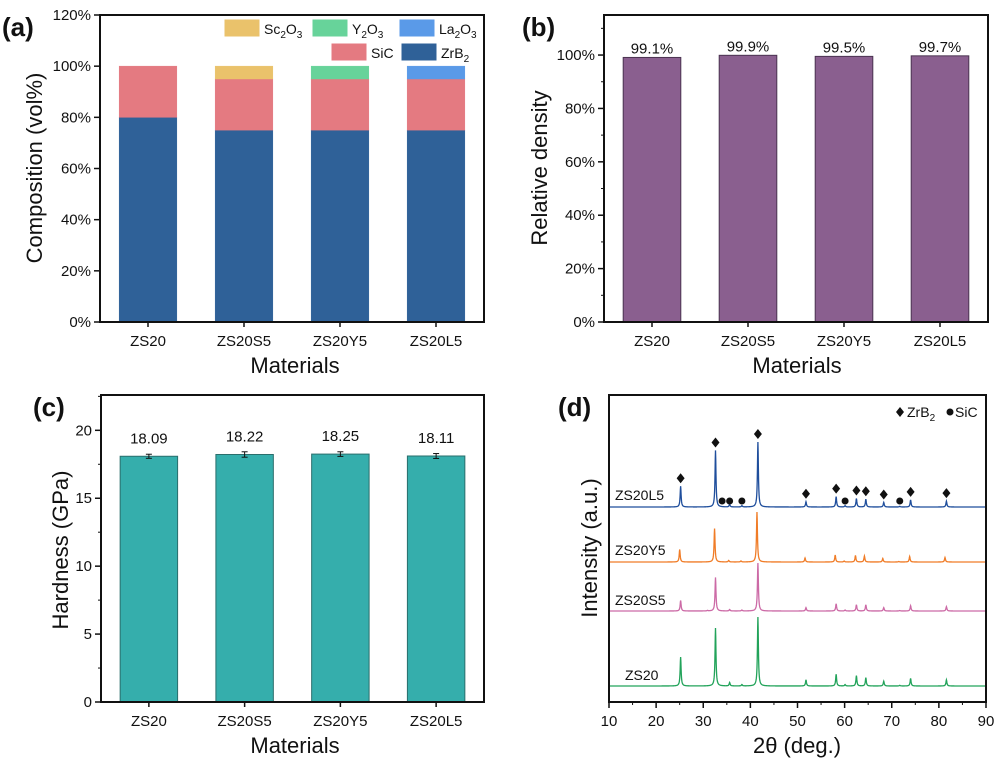  I want to click on panel-a-x-tick-label: ZS20S5, so click(244, 341).